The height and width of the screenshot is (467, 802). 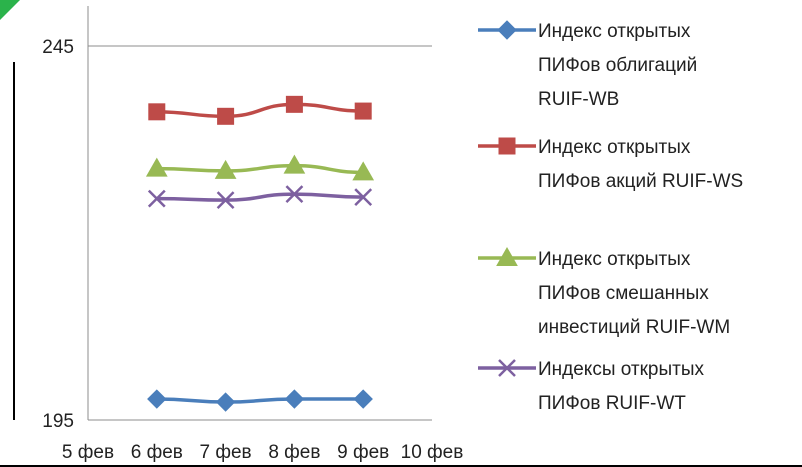 What do you see at coordinates (623, 293) in the screenshot?
I see `legend-label-line: ПИФов смешанных` at bounding box center [623, 293].